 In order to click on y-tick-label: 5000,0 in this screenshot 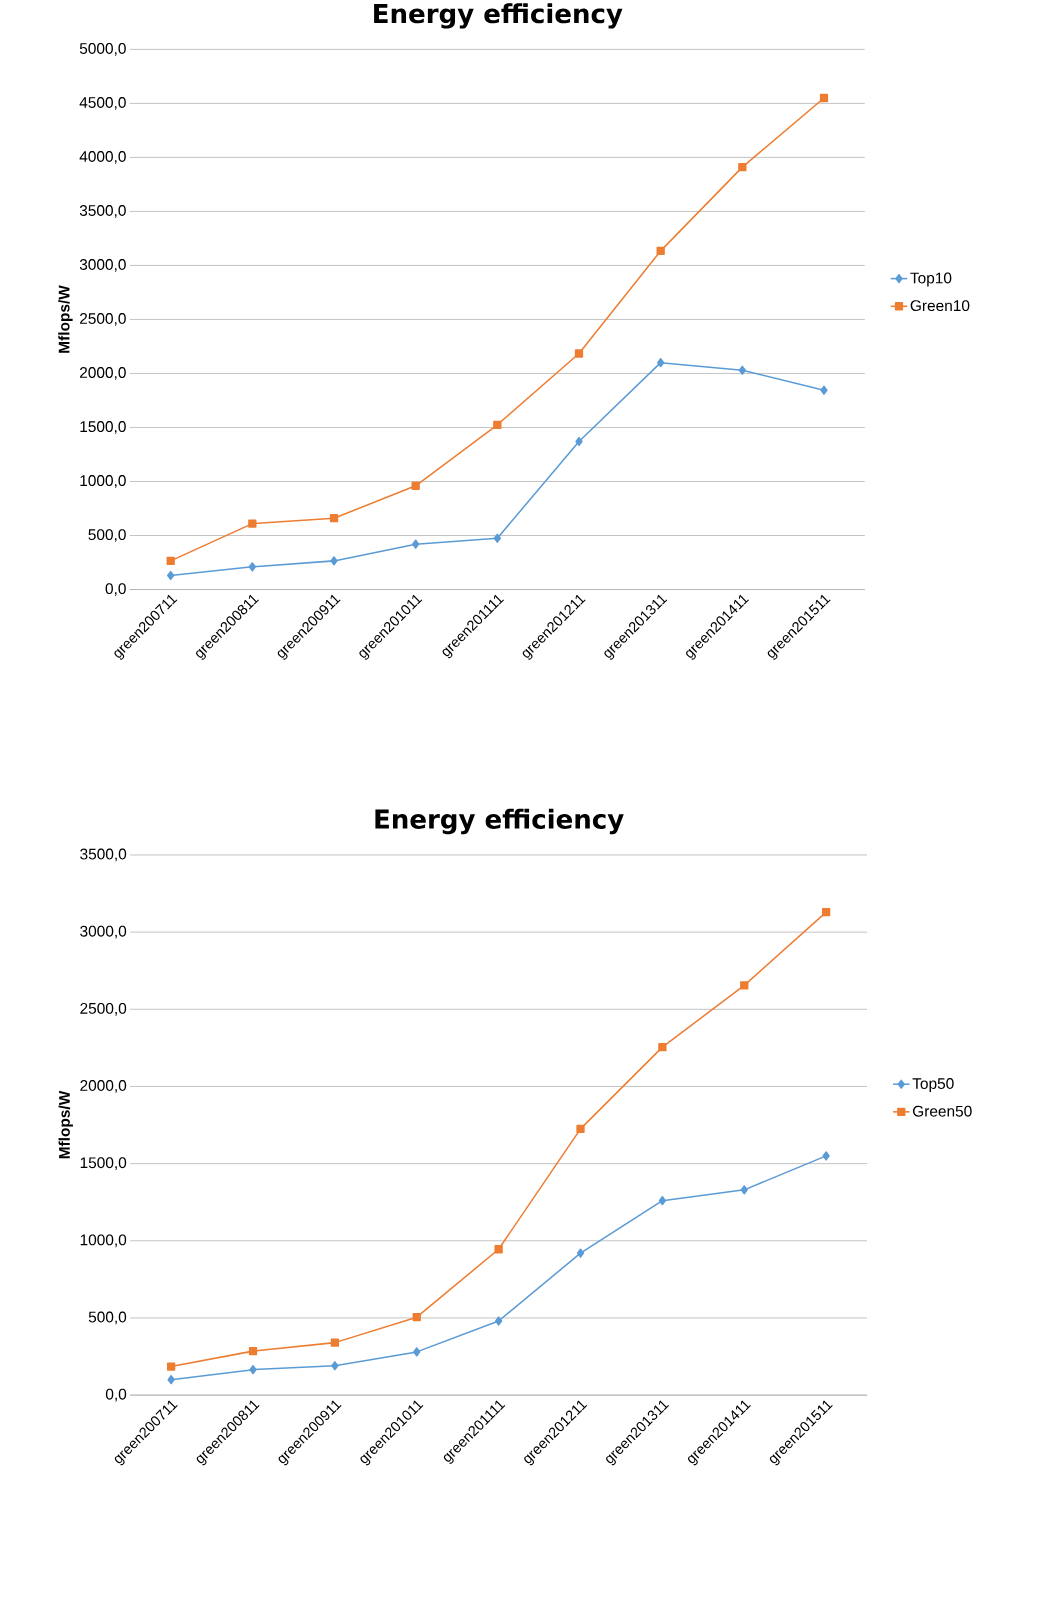, I will do `click(102, 49)`.